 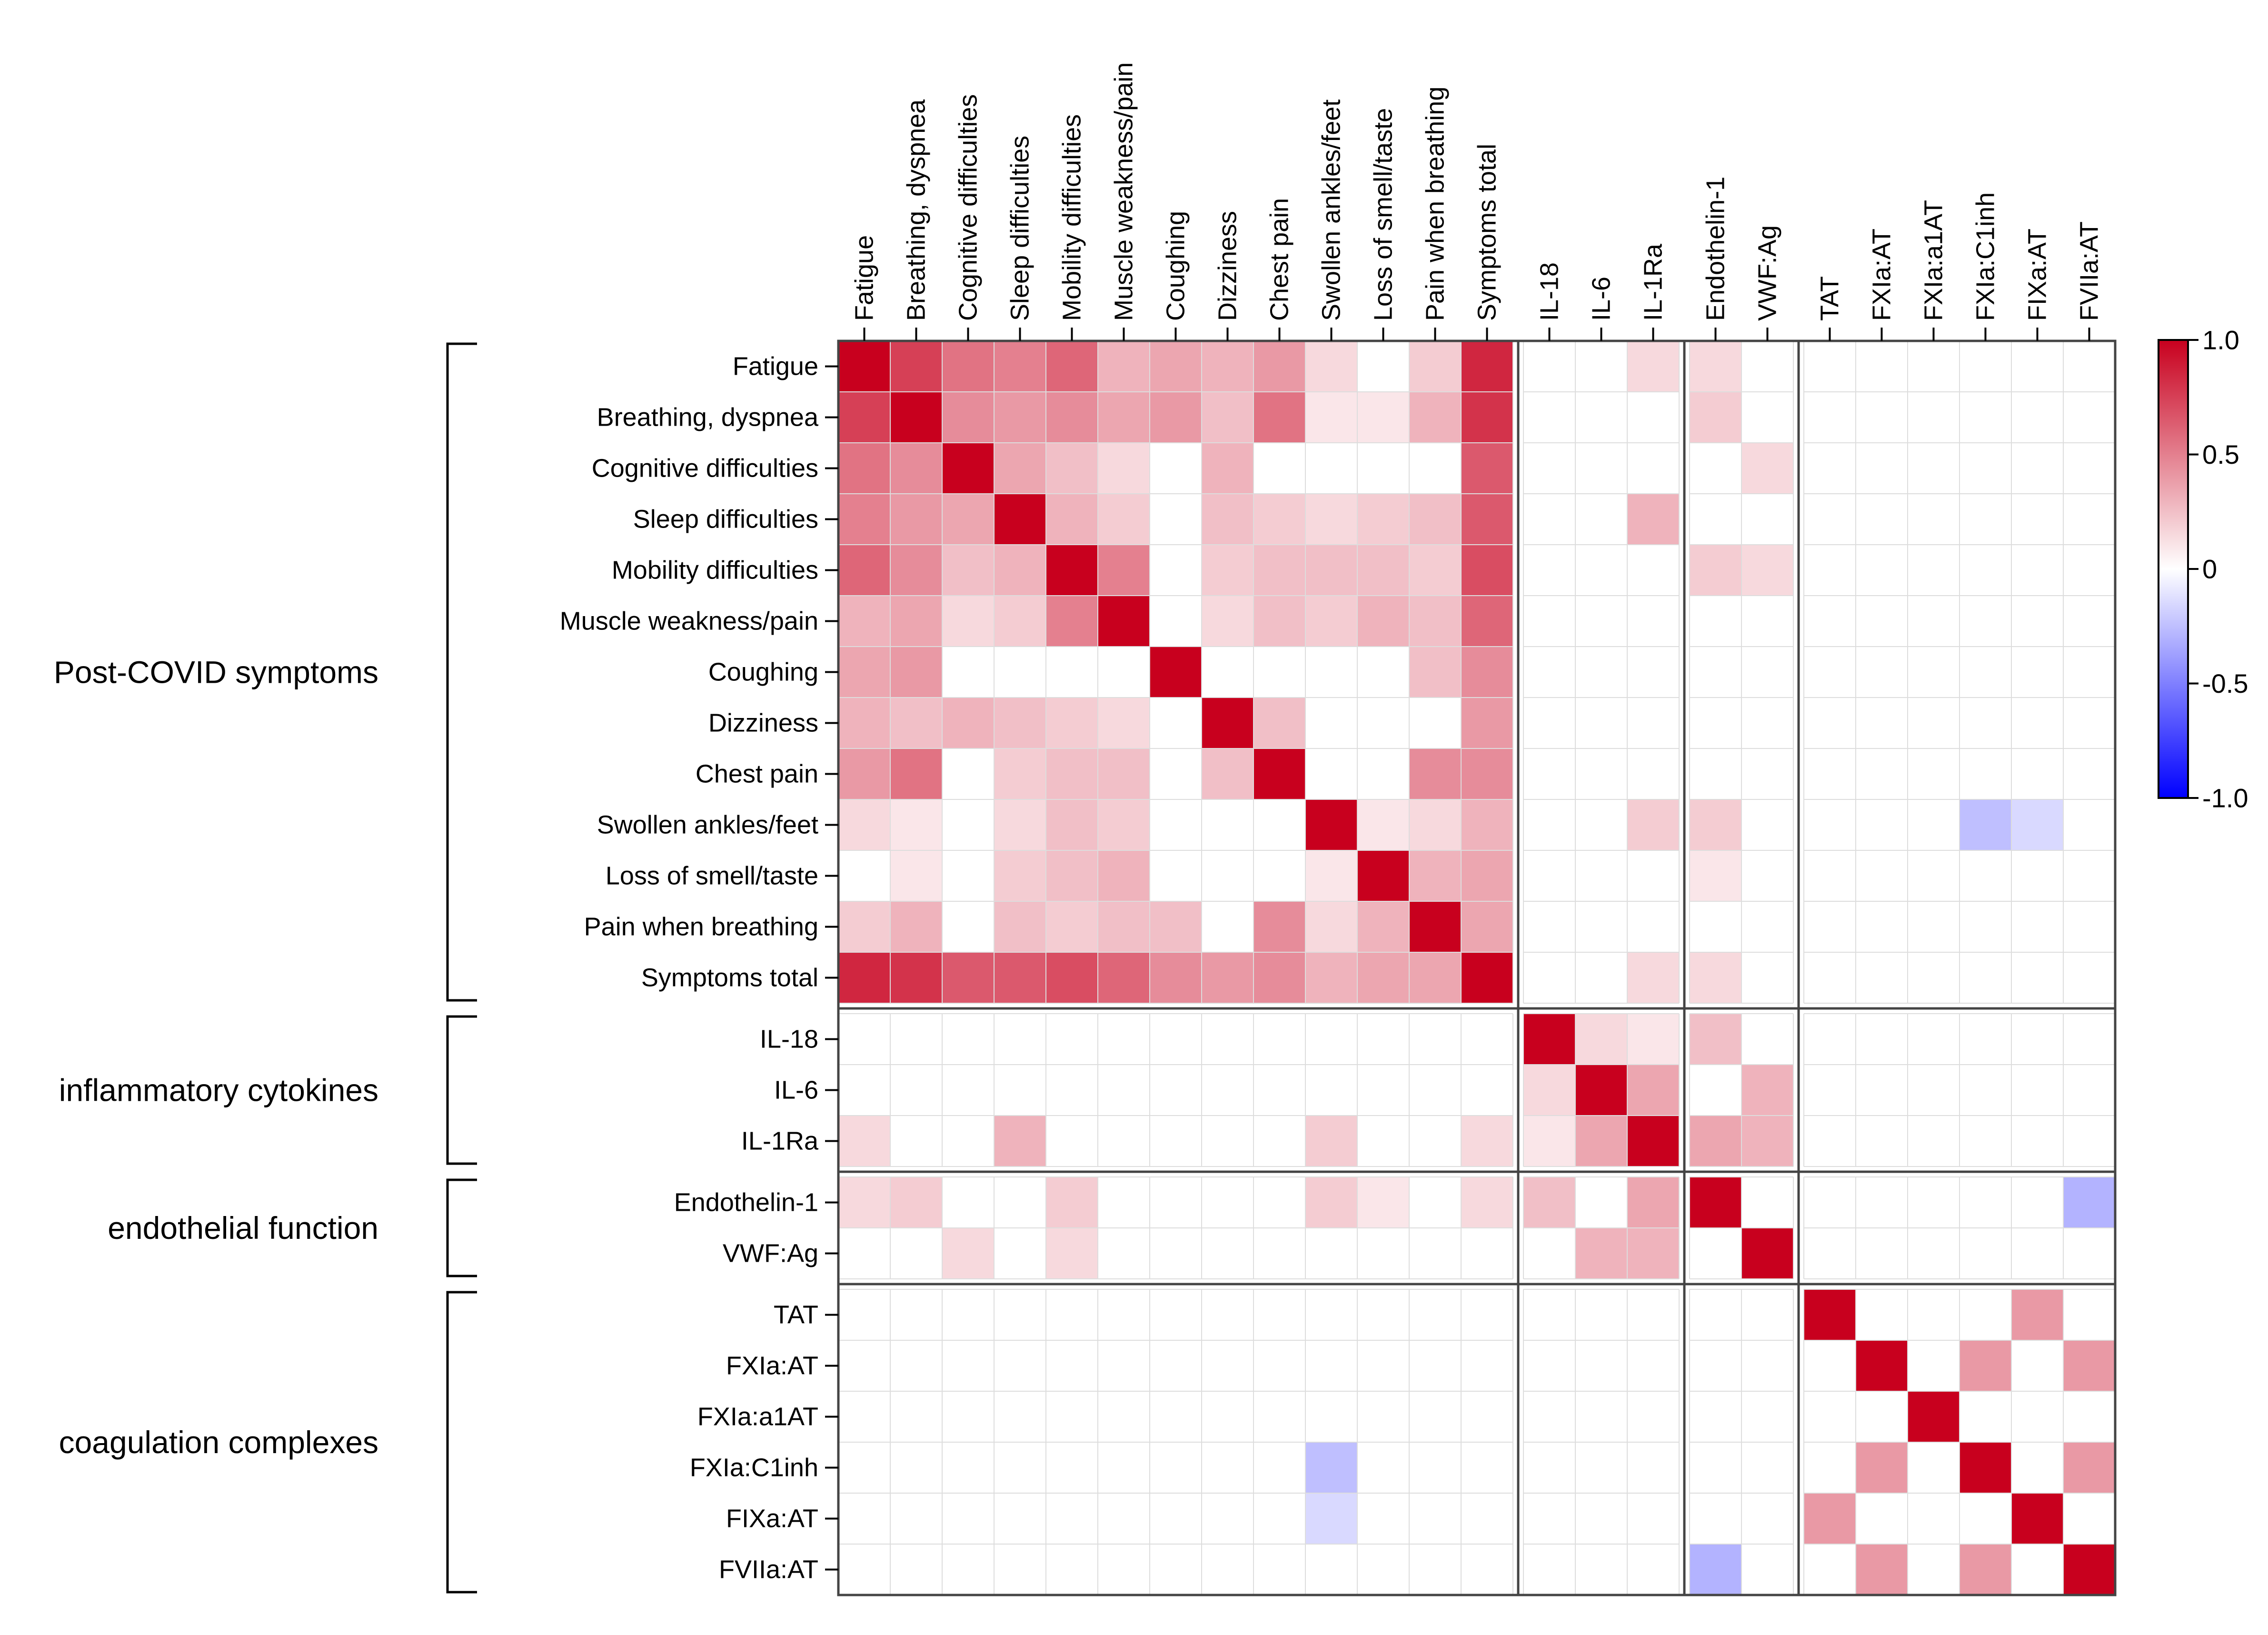 I want to click on colorbar: 1.0 0.5 0 -0.5 -1.0, so click(x=2203, y=569).